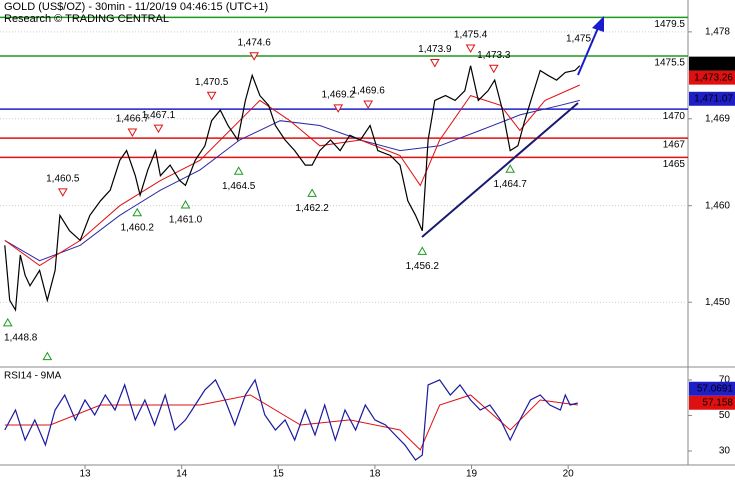  What do you see at coordinates (239, 186) in the screenshot?
I see `pivot-label: 1,464.5` at bounding box center [239, 186].